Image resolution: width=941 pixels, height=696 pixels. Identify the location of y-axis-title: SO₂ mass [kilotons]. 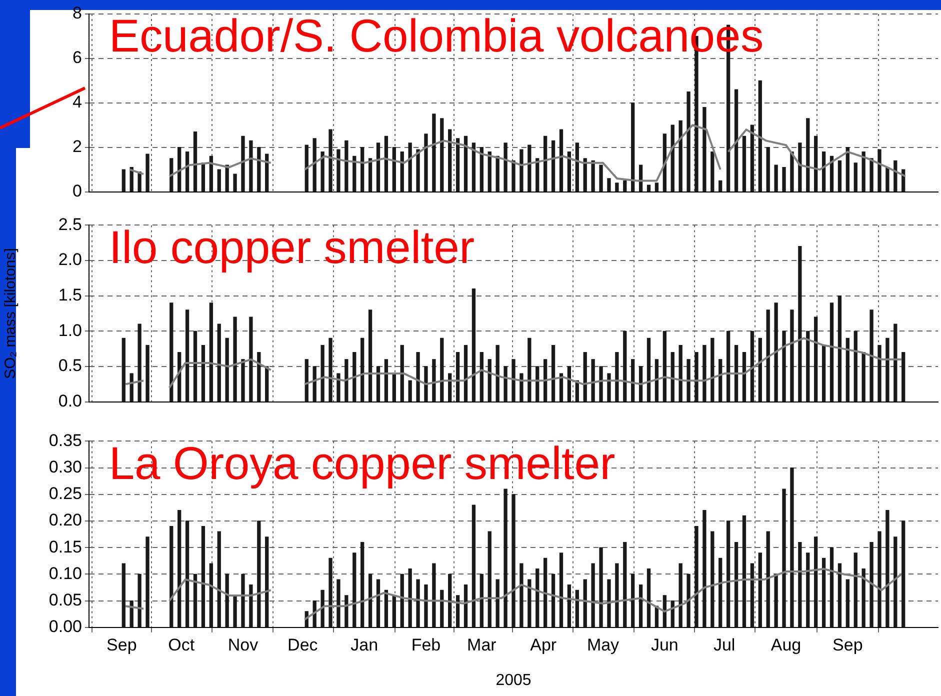
(11, 313).